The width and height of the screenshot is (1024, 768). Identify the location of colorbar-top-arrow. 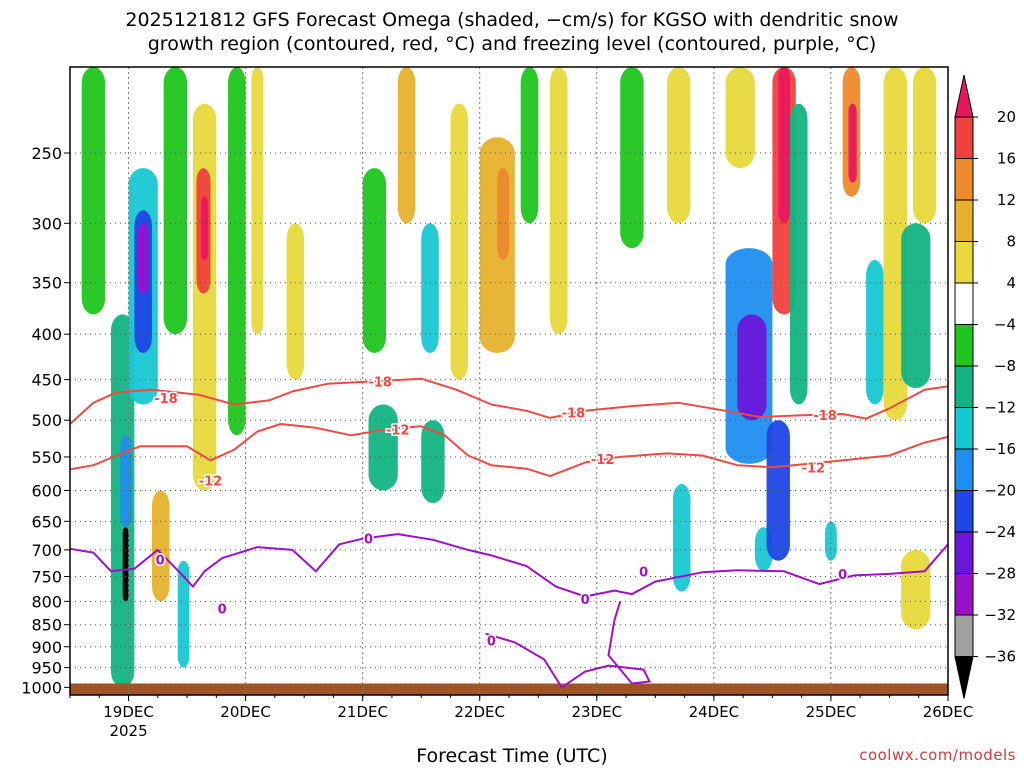
(964, 96).